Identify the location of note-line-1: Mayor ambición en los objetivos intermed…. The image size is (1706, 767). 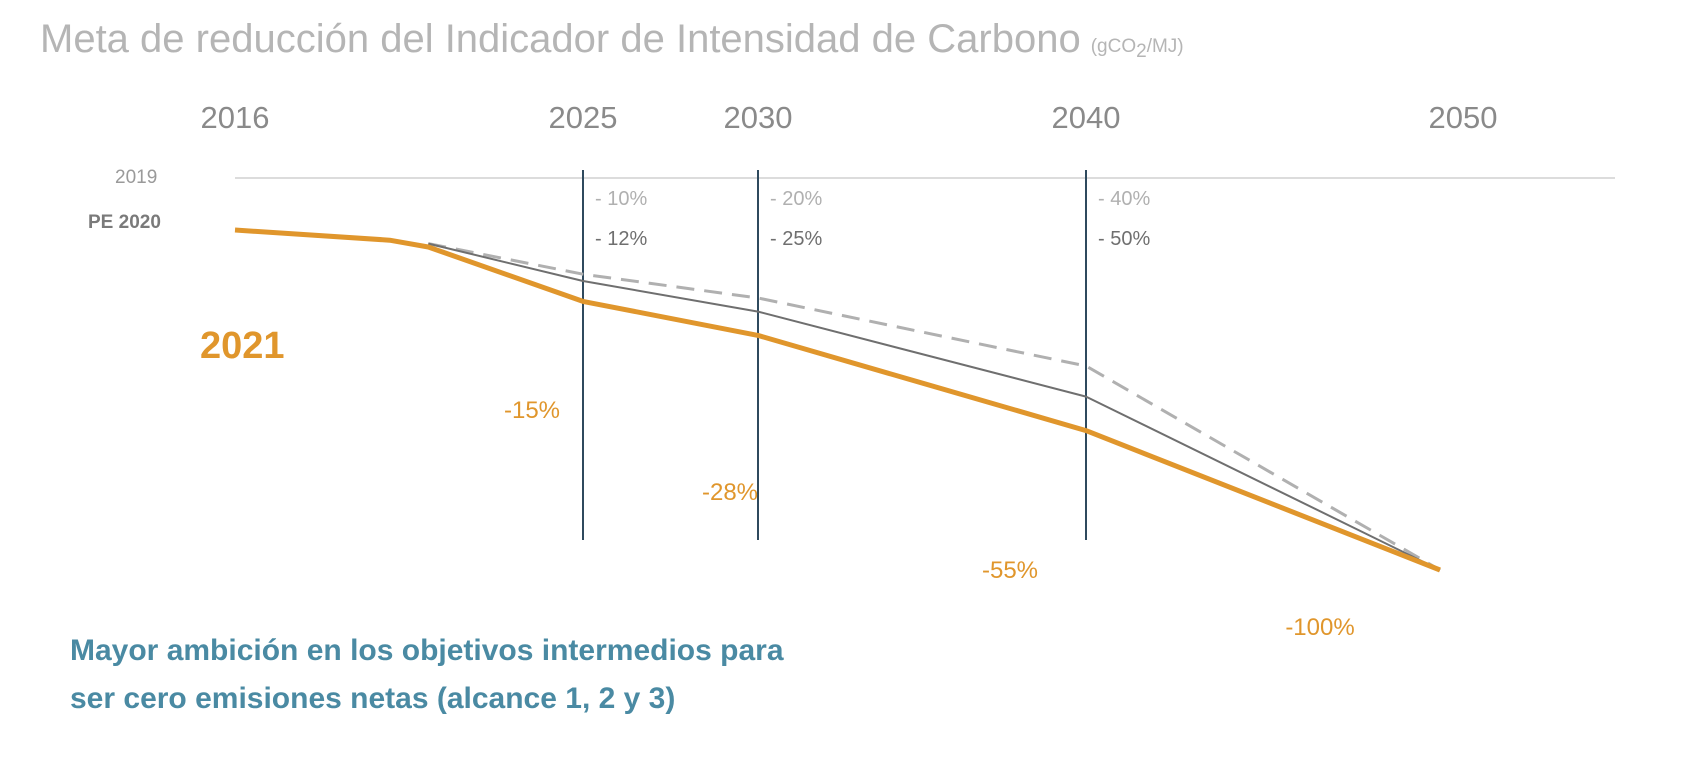
(427, 650).